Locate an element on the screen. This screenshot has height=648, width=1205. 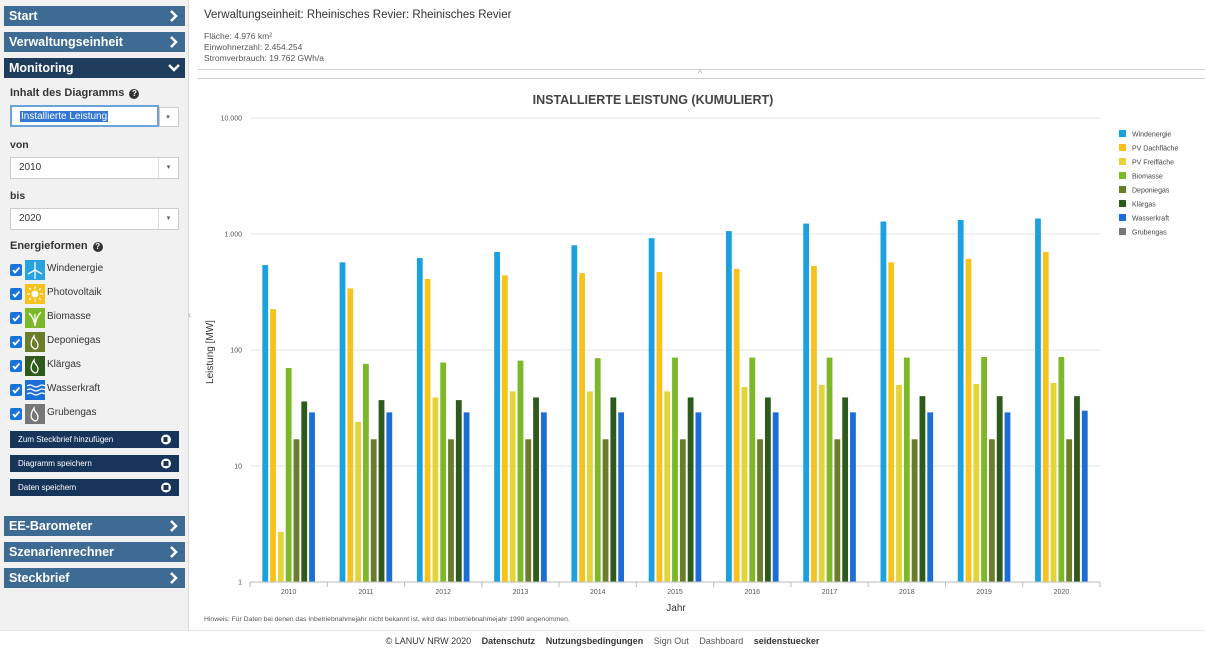
save-data-button: Daten speichern is located at coordinates (94, 487).